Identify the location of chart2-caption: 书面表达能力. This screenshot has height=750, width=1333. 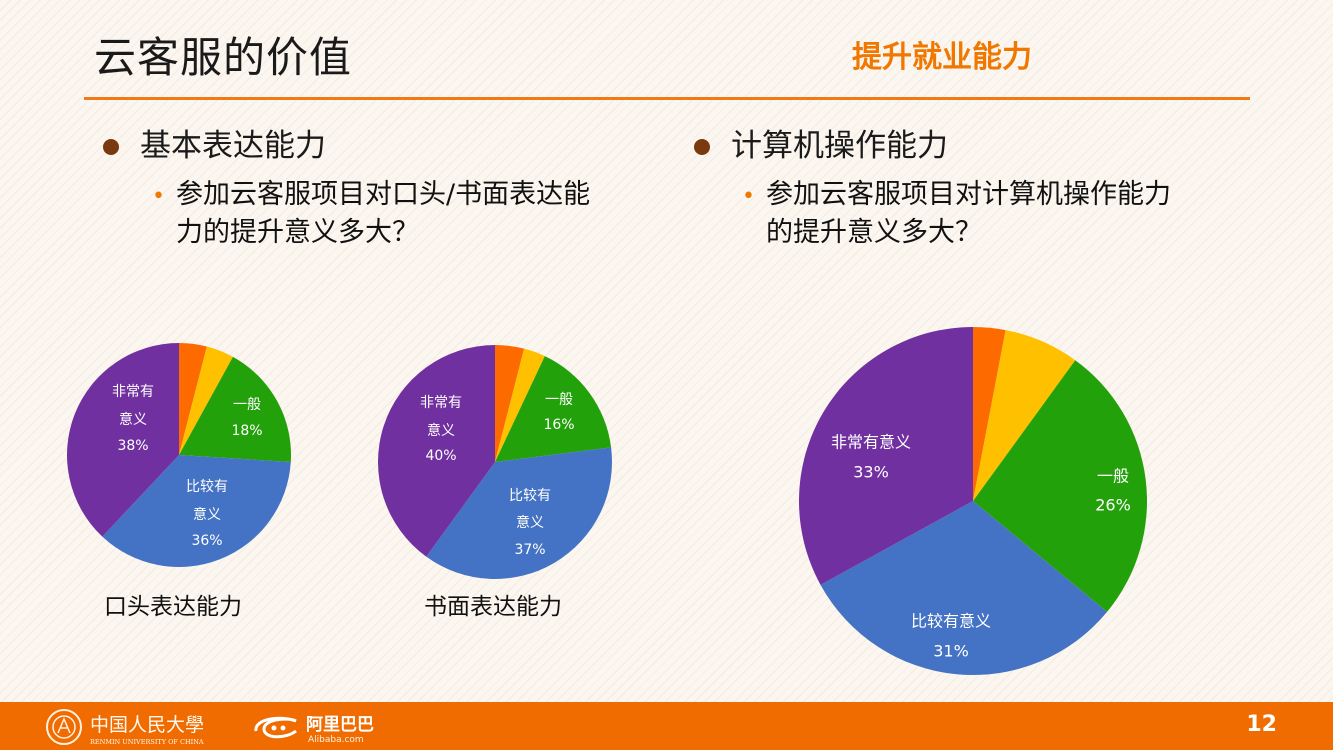
(493, 607).